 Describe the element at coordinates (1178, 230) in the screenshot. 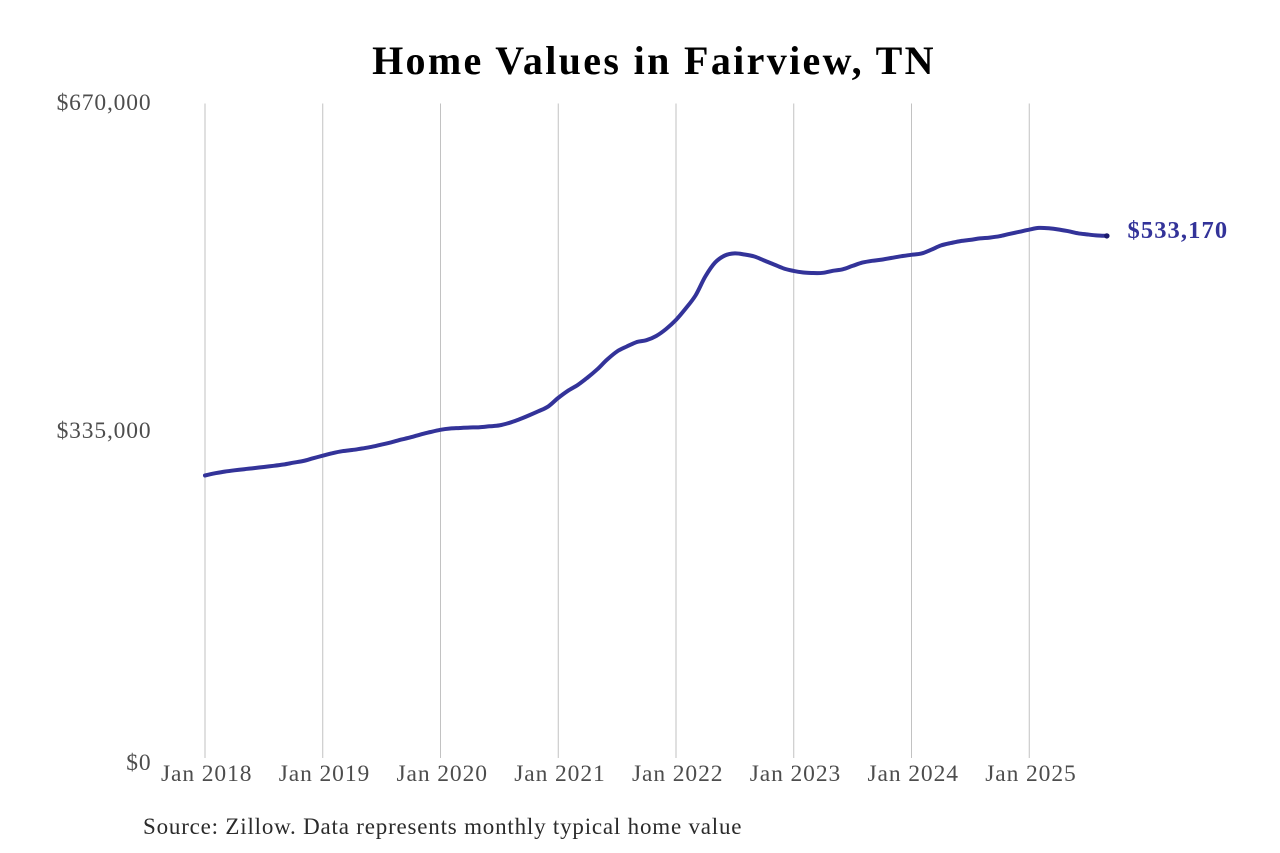

I see `svg-text: $533,170` at that location.